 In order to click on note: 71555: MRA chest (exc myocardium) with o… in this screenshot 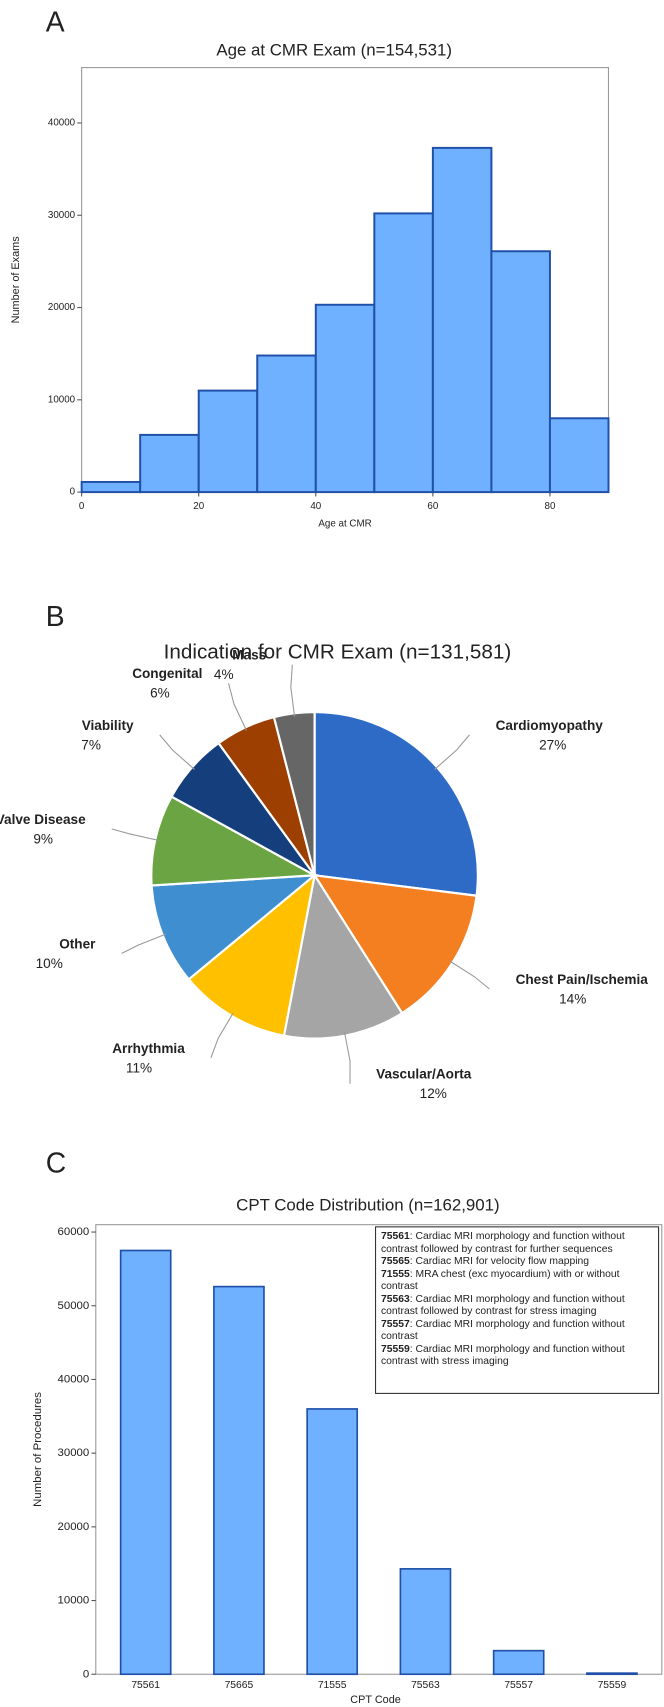, I will do `click(518, 1280)`.